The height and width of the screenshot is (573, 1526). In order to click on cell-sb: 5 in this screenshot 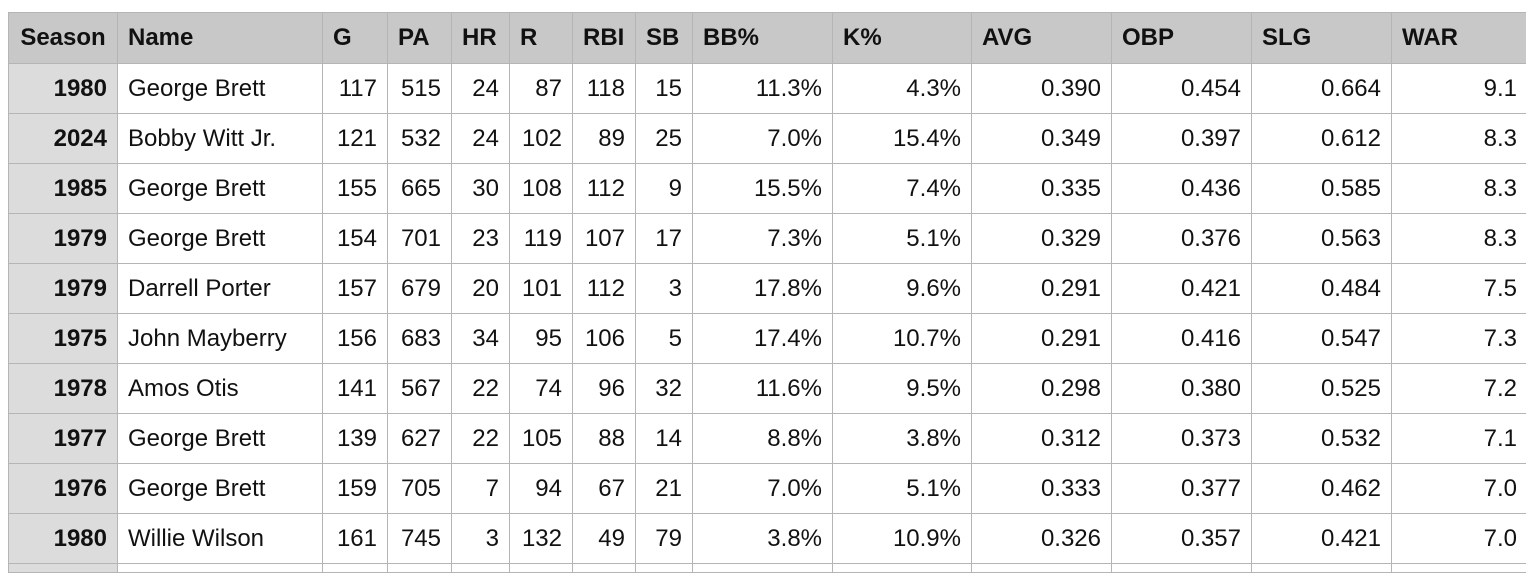, I will do `click(664, 339)`.